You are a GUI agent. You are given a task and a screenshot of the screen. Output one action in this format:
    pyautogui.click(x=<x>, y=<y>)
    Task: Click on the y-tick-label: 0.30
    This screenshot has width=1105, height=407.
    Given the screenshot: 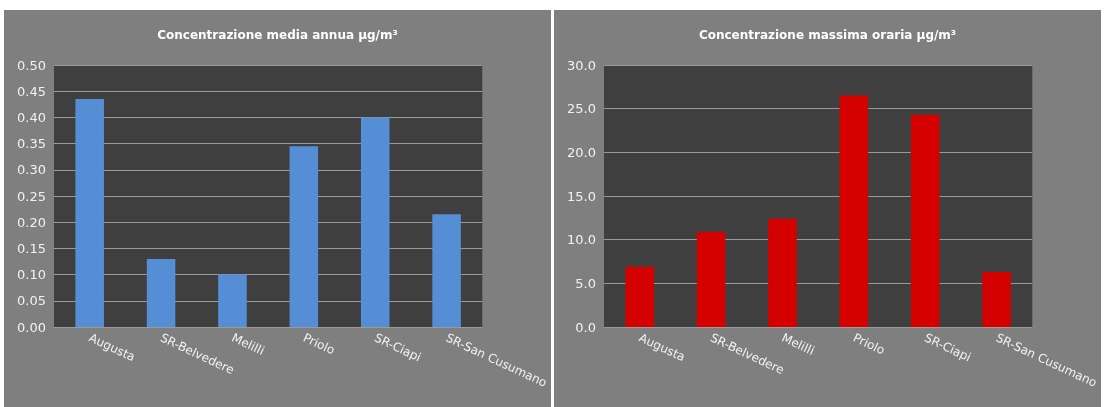 What is the action you would take?
    pyautogui.click(x=31, y=170)
    